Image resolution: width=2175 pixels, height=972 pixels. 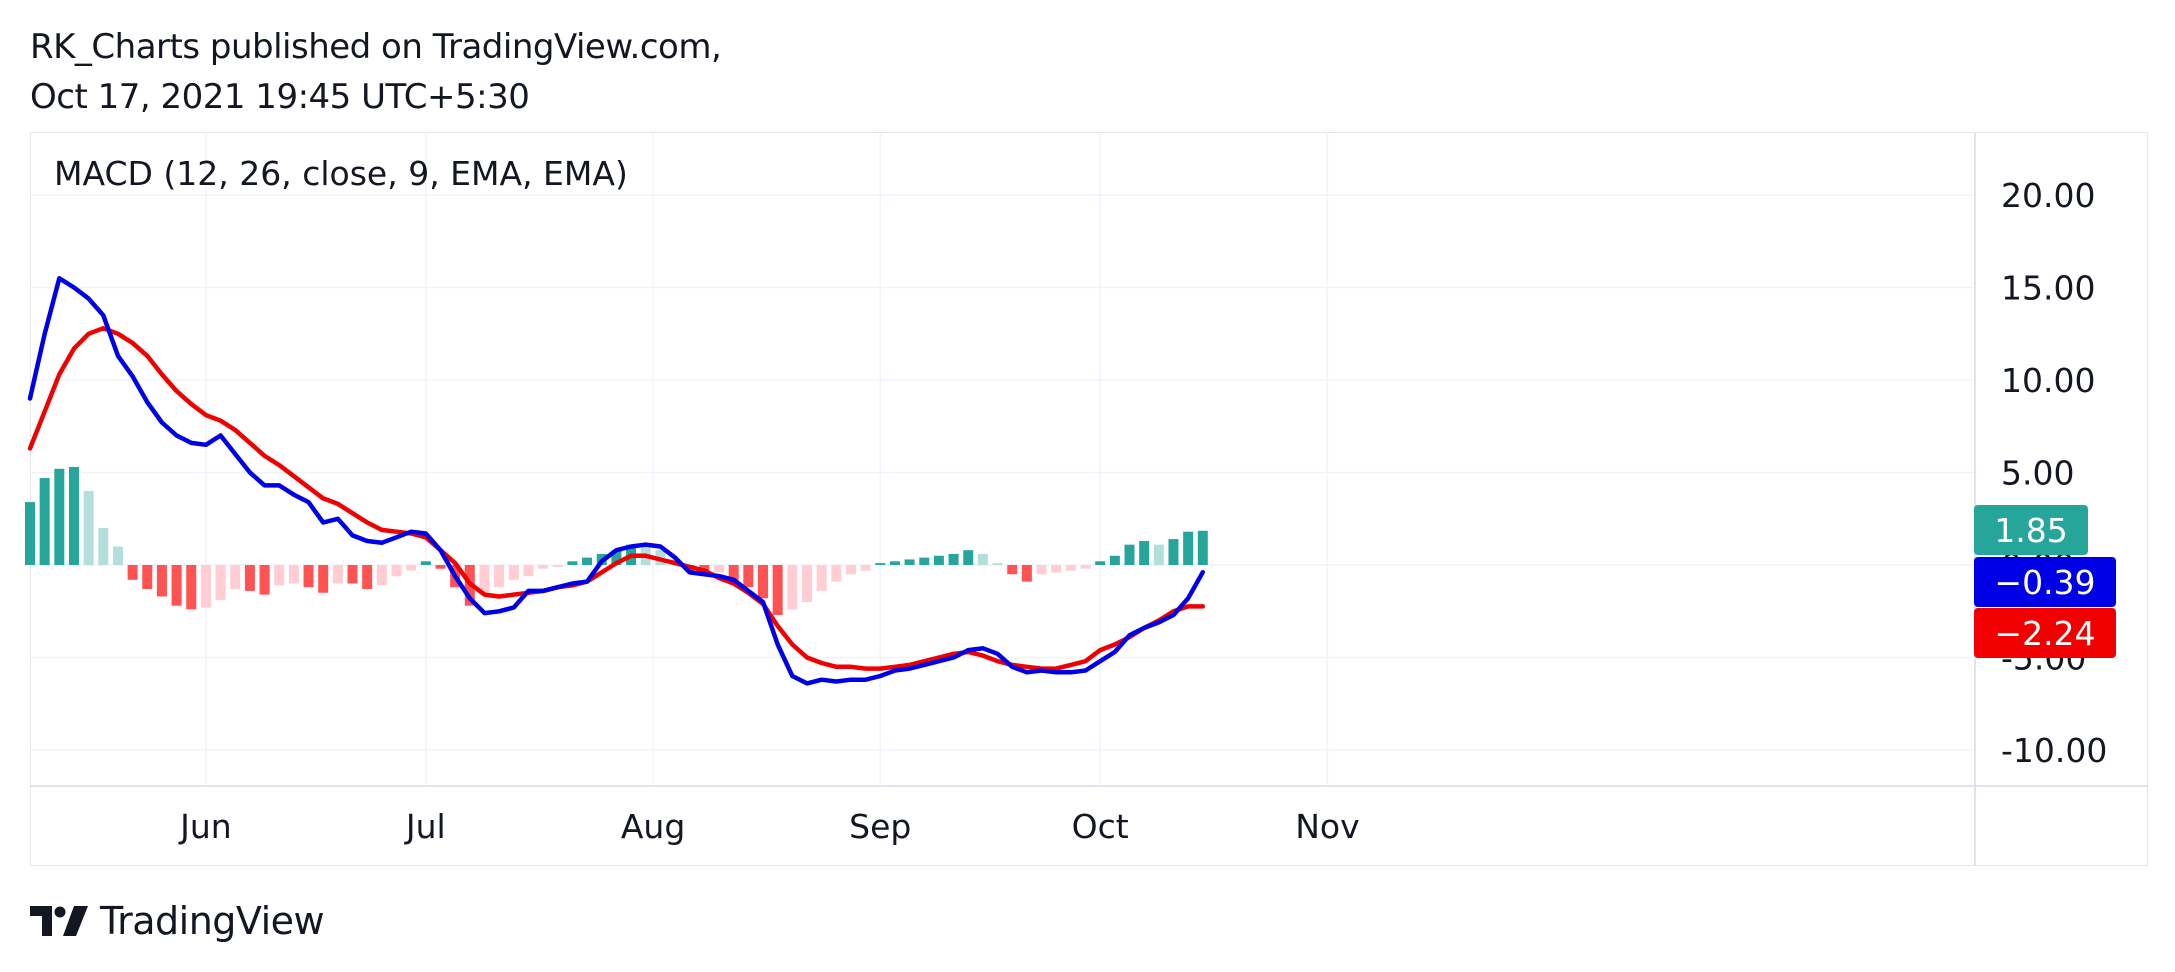 What do you see at coordinates (653, 826) in the screenshot?
I see `x-tick-label: Aug` at bounding box center [653, 826].